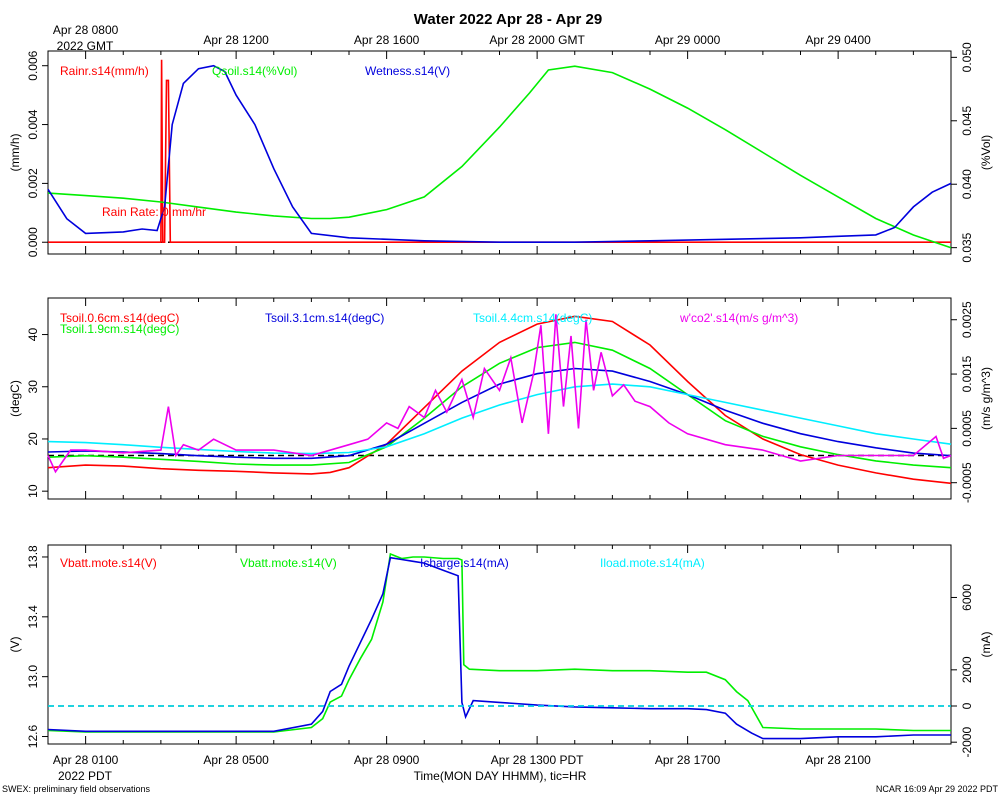 Image resolution: width=1000 pixels, height=800 pixels. I want to click on top-tick-label: Apr 28 2000 GMT, so click(537, 40).